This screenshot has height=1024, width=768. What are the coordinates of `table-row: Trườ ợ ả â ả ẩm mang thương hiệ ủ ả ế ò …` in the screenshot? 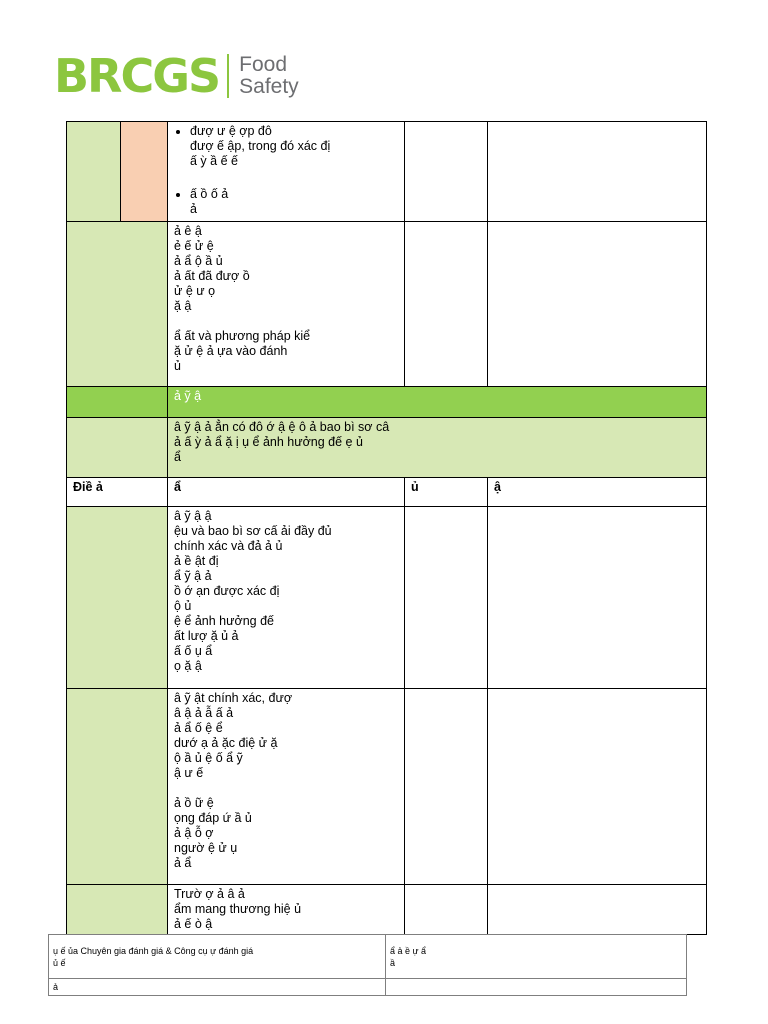 It's located at (386, 909).